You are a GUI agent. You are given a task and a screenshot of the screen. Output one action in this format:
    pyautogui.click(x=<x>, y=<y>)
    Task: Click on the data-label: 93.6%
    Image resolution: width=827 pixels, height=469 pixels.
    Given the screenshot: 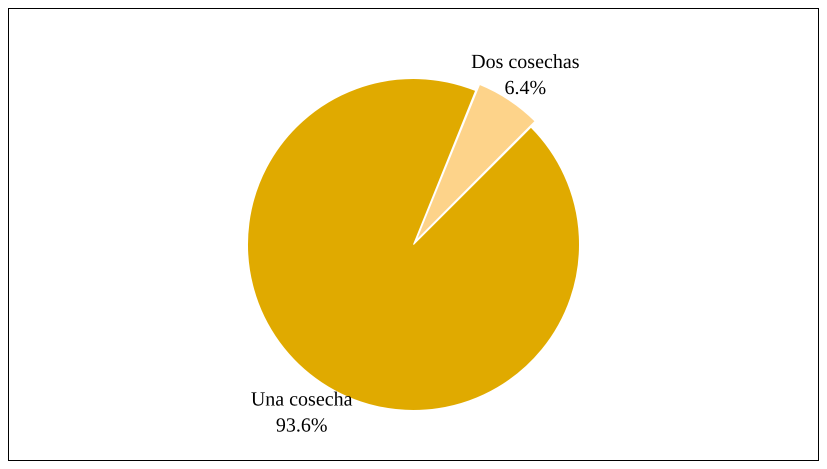 What is the action you would take?
    pyautogui.click(x=302, y=425)
    